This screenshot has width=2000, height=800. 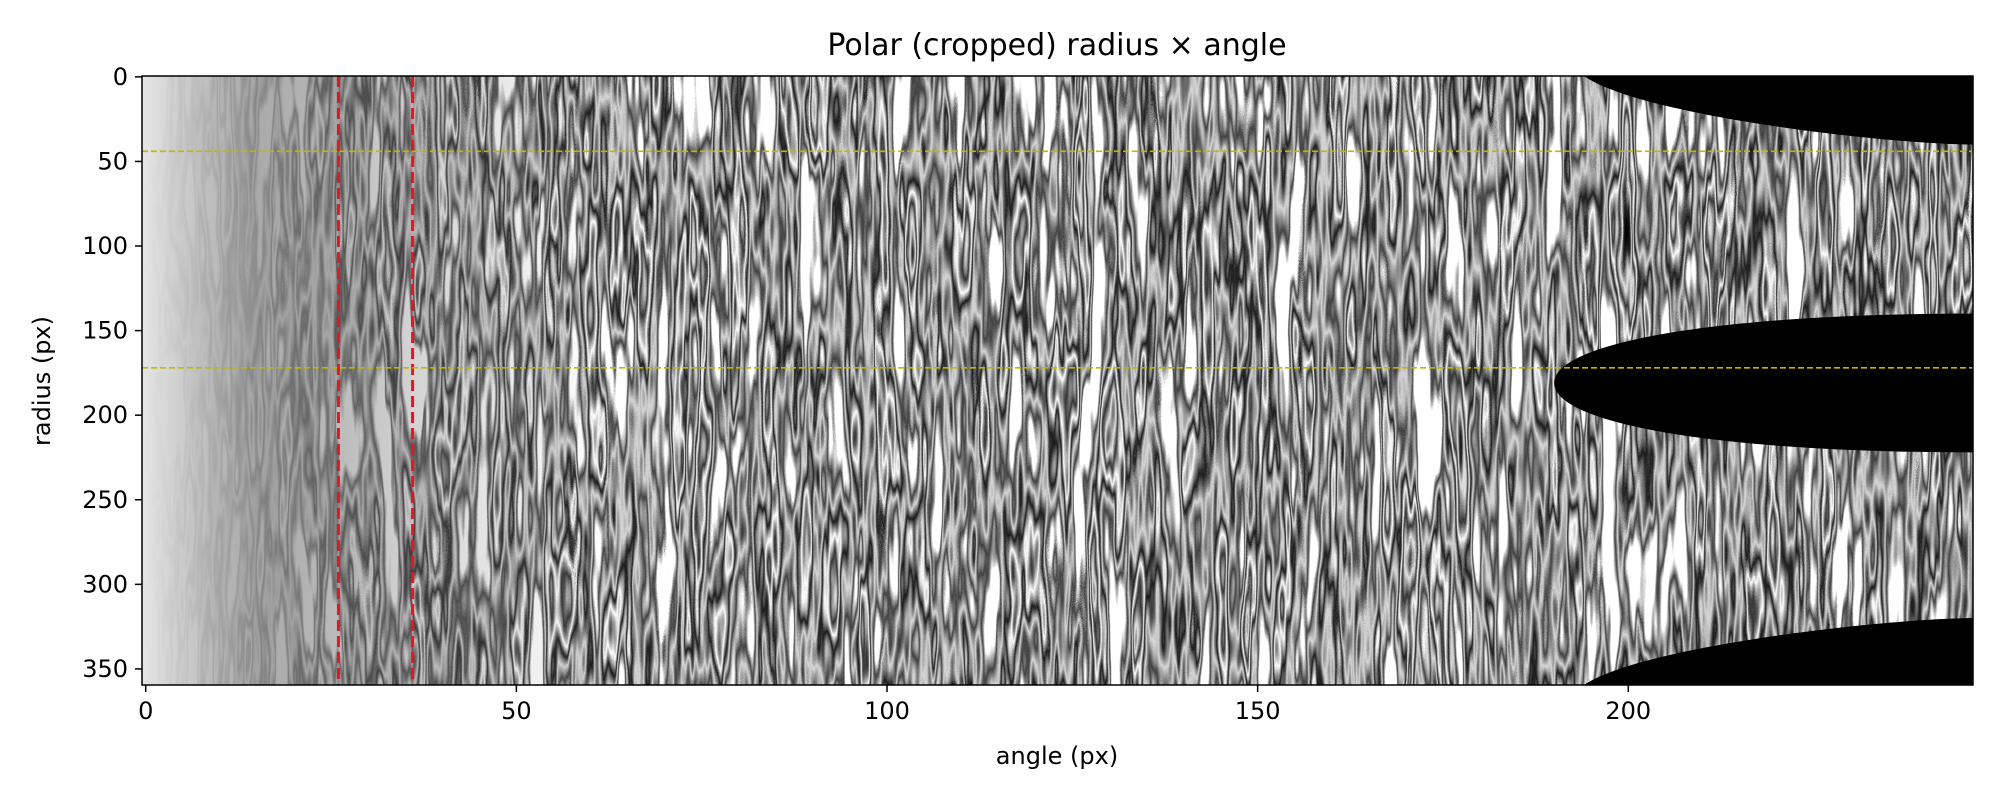 What do you see at coordinates (105, 669) in the screenshot?
I see `y-tick-label: 350` at bounding box center [105, 669].